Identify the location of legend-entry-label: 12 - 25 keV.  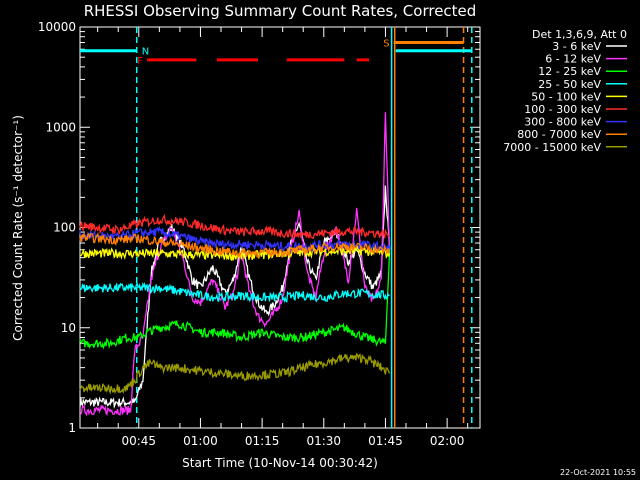
(569, 71).